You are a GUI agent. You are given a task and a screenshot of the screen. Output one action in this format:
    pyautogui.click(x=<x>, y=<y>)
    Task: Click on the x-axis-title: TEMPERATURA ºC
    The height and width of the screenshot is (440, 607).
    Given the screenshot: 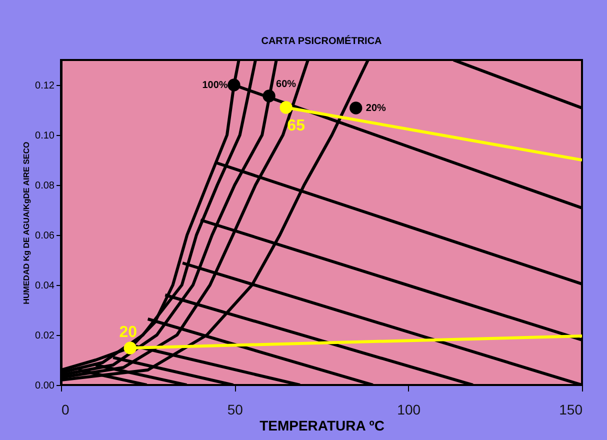 What is the action you would take?
    pyautogui.click(x=322, y=426)
    